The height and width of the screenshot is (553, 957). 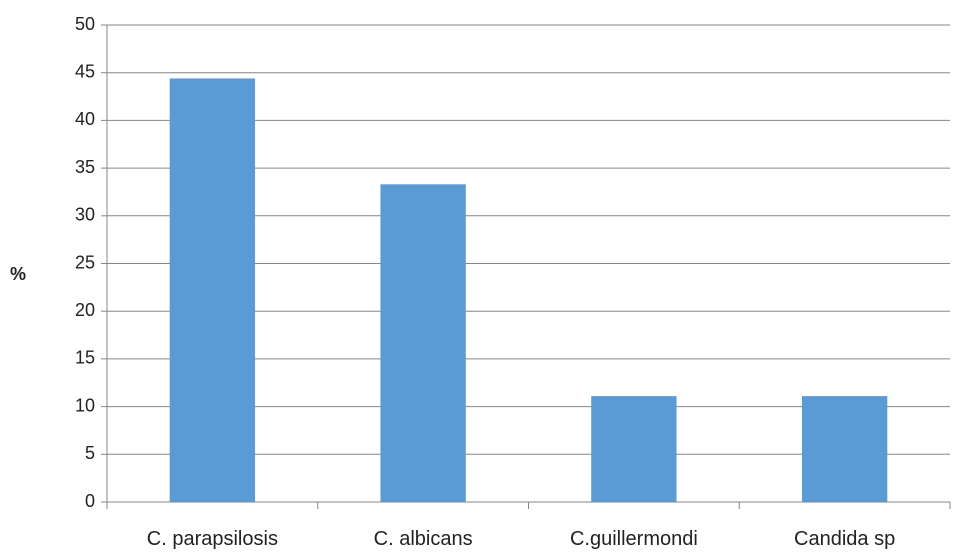 What do you see at coordinates (423, 539) in the screenshot?
I see `x-category-label: C. albicans` at bounding box center [423, 539].